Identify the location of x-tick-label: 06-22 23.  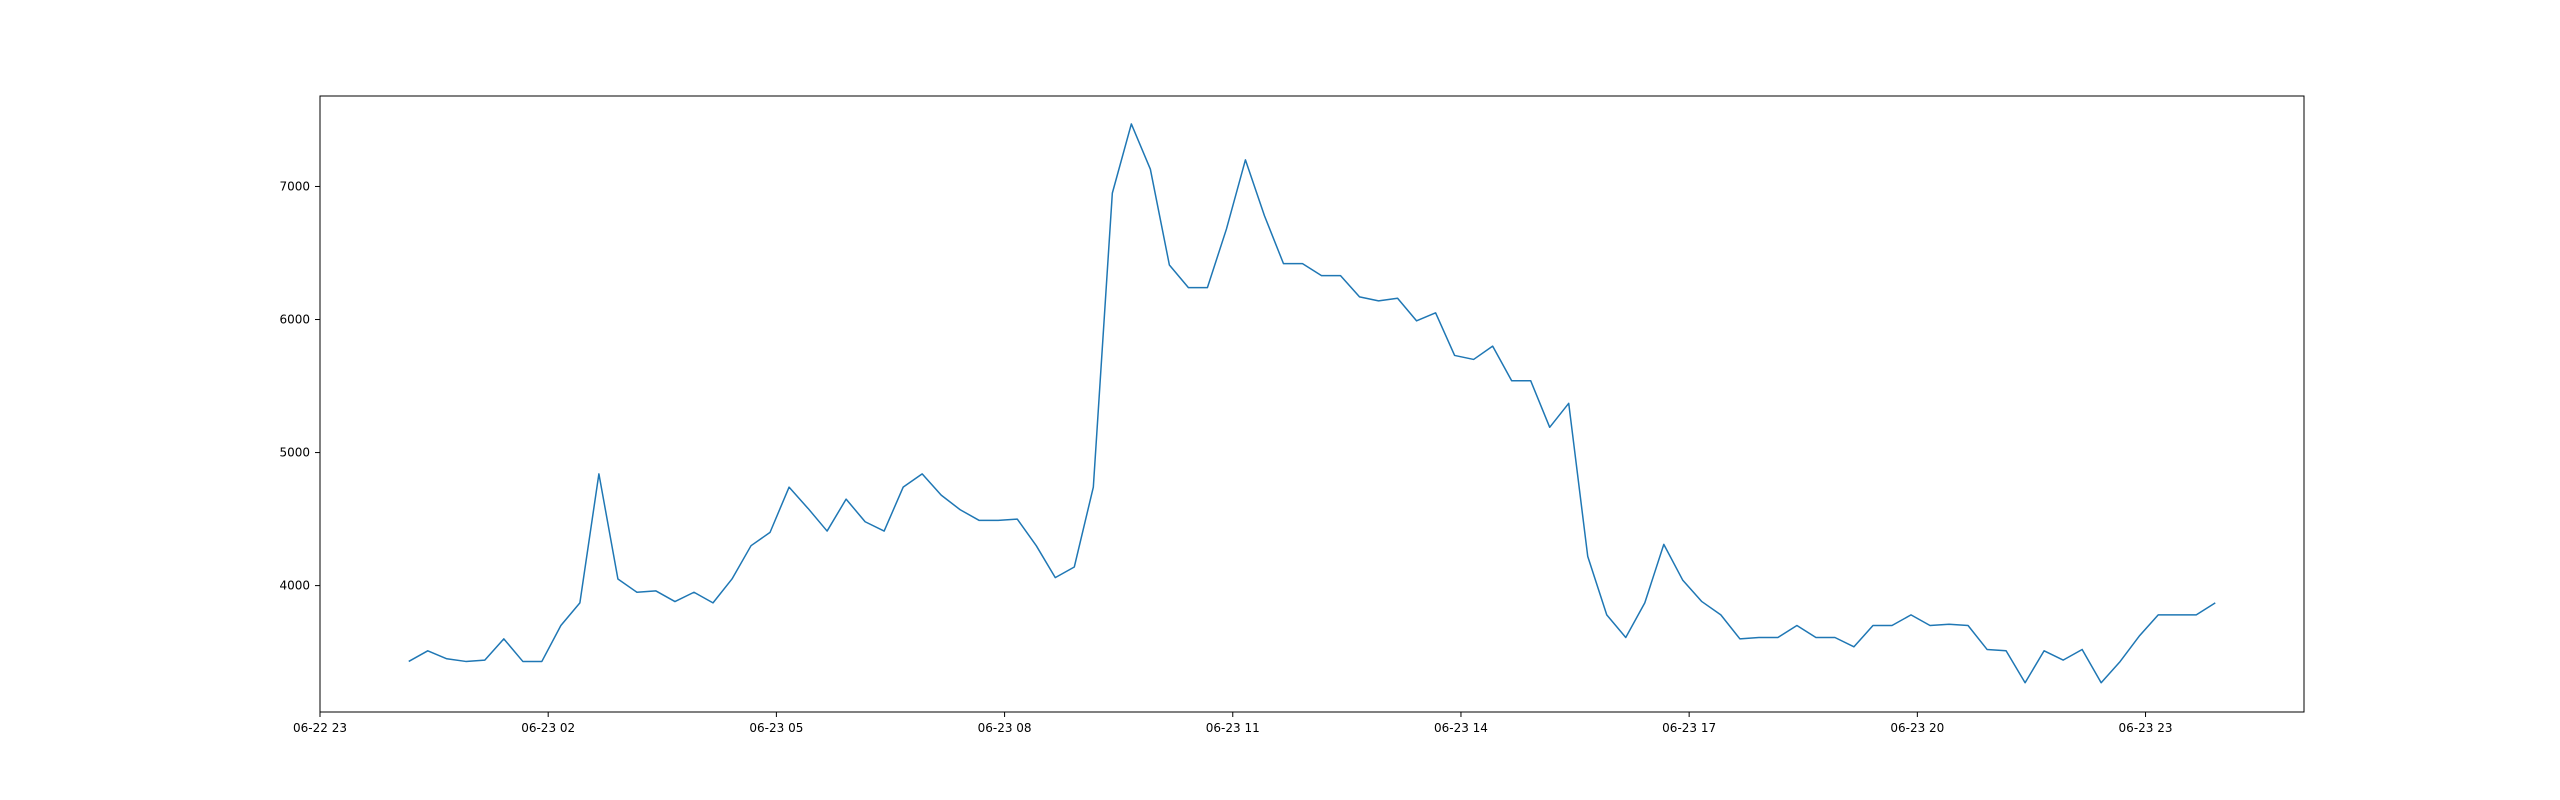
(320, 728).